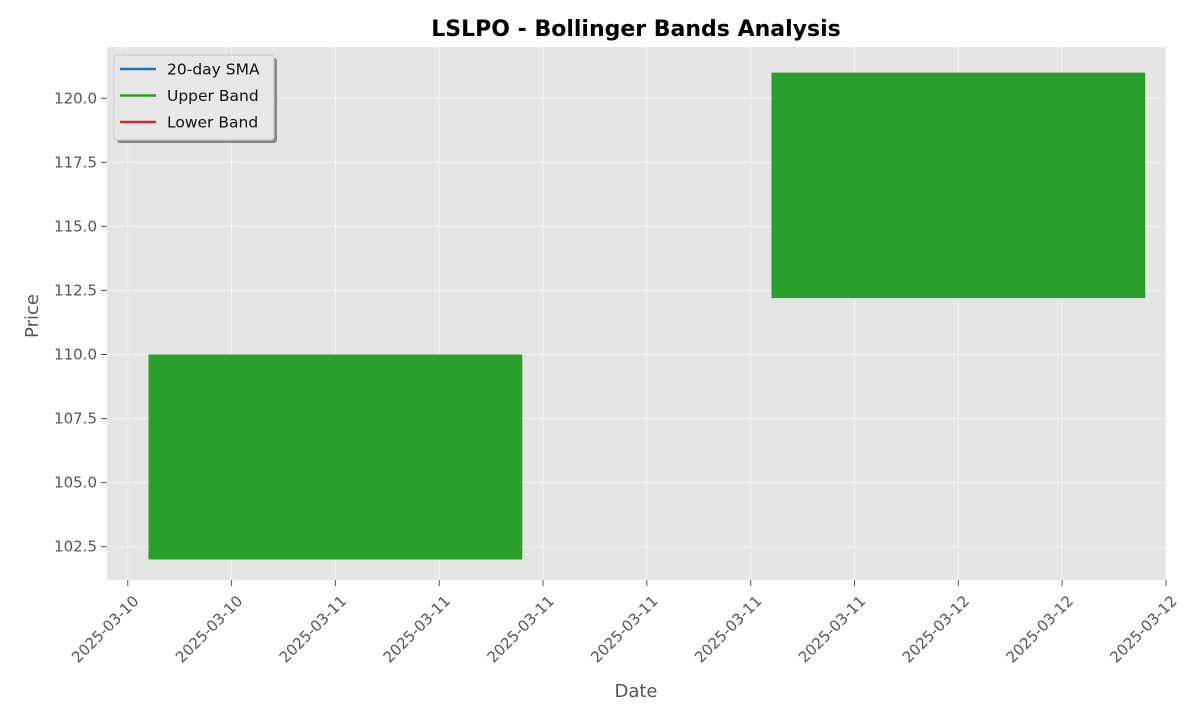 Image resolution: width=1200 pixels, height=720 pixels. What do you see at coordinates (635, 691) in the screenshot?
I see `x-axis-label: Date` at bounding box center [635, 691].